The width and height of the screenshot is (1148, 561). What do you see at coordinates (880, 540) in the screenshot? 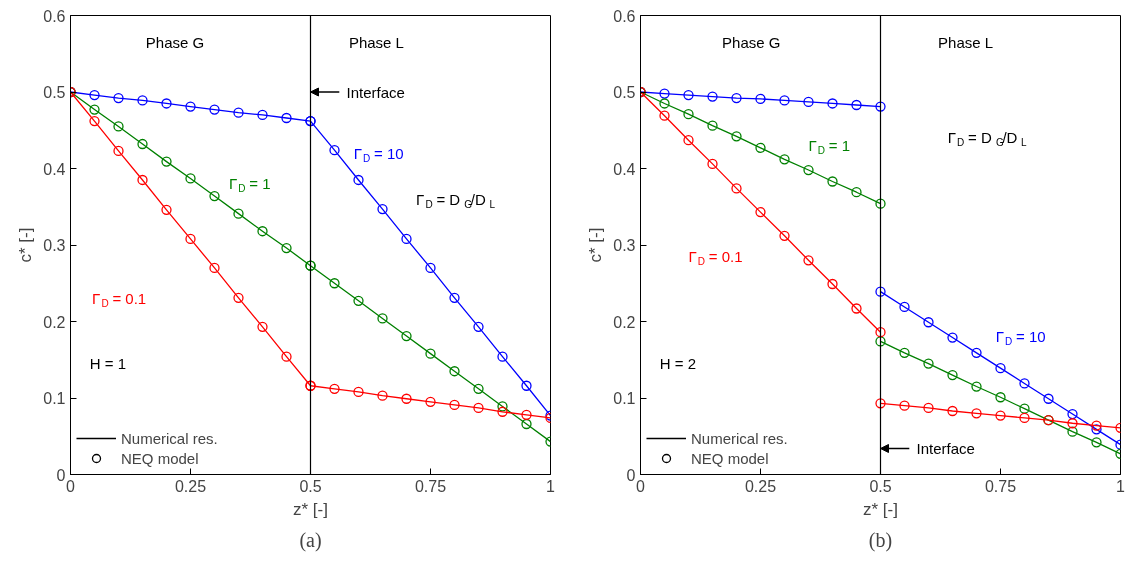
I see `text: (b)` at bounding box center [880, 540].